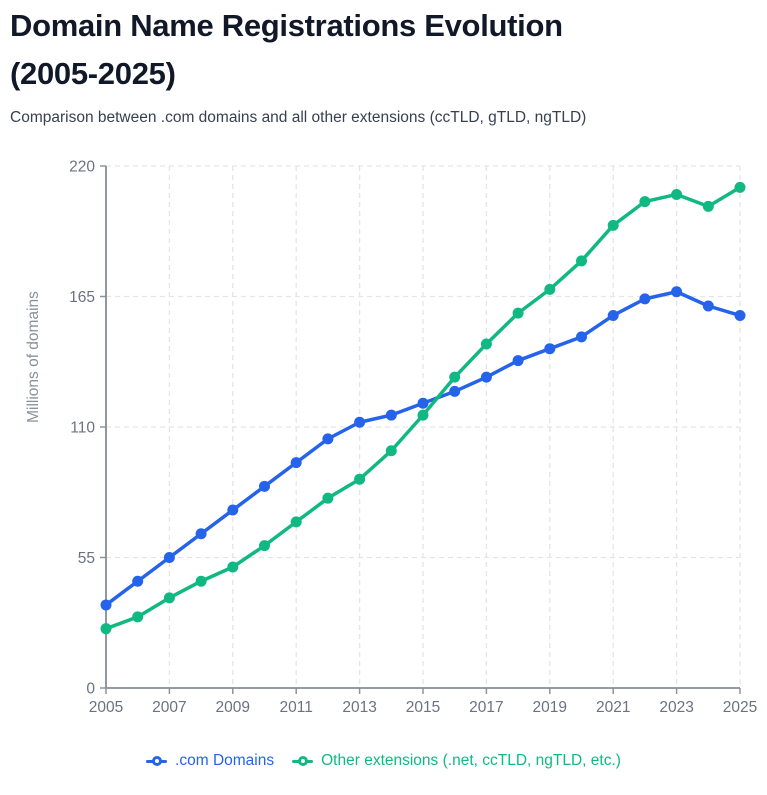 The width and height of the screenshot is (767, 795). What do you see at coordinates (82, 167) in the screenshot?
I see `y-tick-label: 220` at bounding box center [82, 167].